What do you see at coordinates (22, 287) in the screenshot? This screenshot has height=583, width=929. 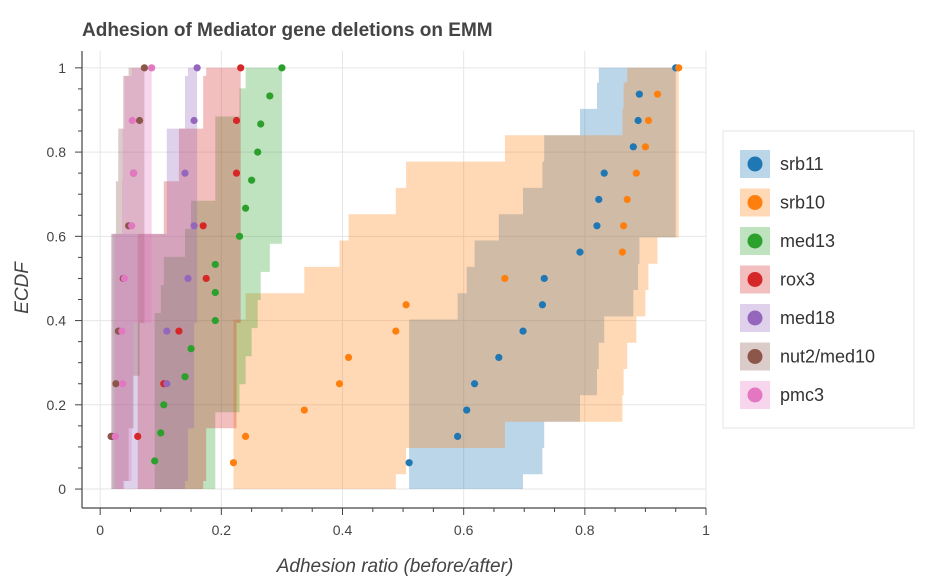 I see `y-axis-label: ECDF` at bounding box center [22, 287].